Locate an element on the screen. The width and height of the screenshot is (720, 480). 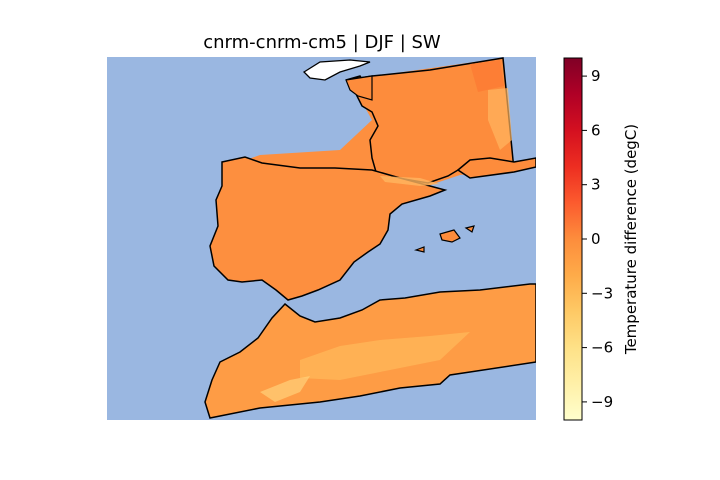
land-iberia is located at coordinates (328, 228).